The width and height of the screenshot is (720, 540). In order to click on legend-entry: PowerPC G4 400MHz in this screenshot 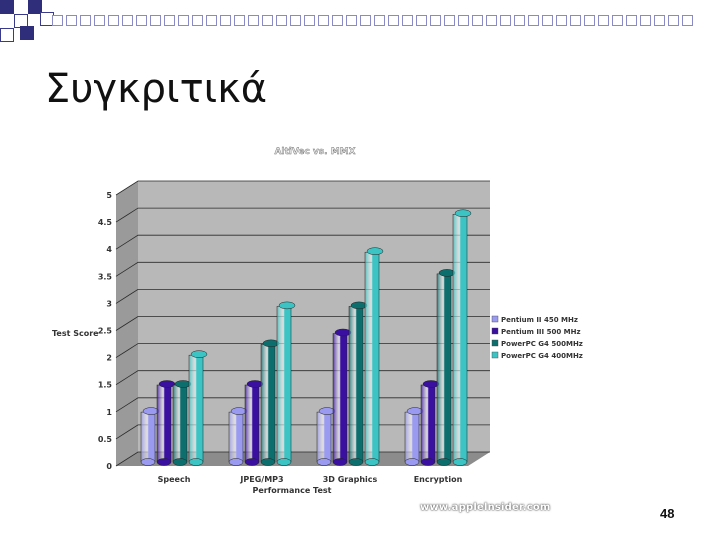, I will do `click(542, 356)`.